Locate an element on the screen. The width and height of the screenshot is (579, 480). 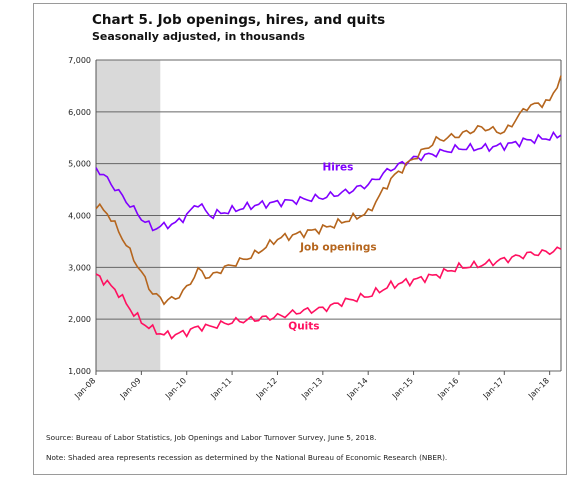
x-tick-label: Jan-11 is located at coordinates (220, 388).